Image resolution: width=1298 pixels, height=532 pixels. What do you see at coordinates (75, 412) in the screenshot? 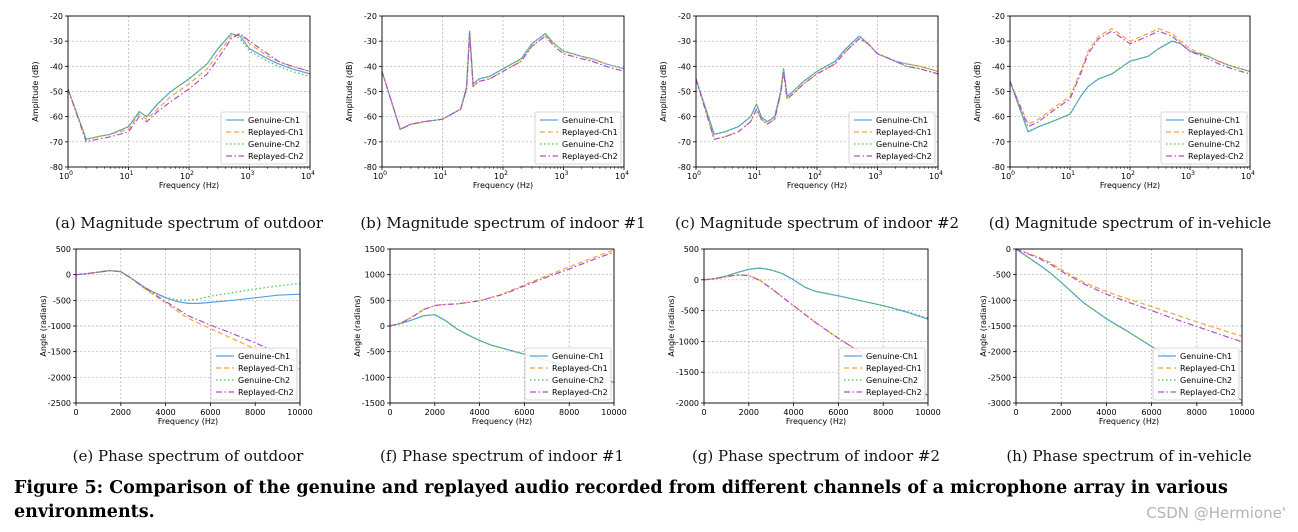
I see `tick-label-x: 0` at bounding box center [75, 412].